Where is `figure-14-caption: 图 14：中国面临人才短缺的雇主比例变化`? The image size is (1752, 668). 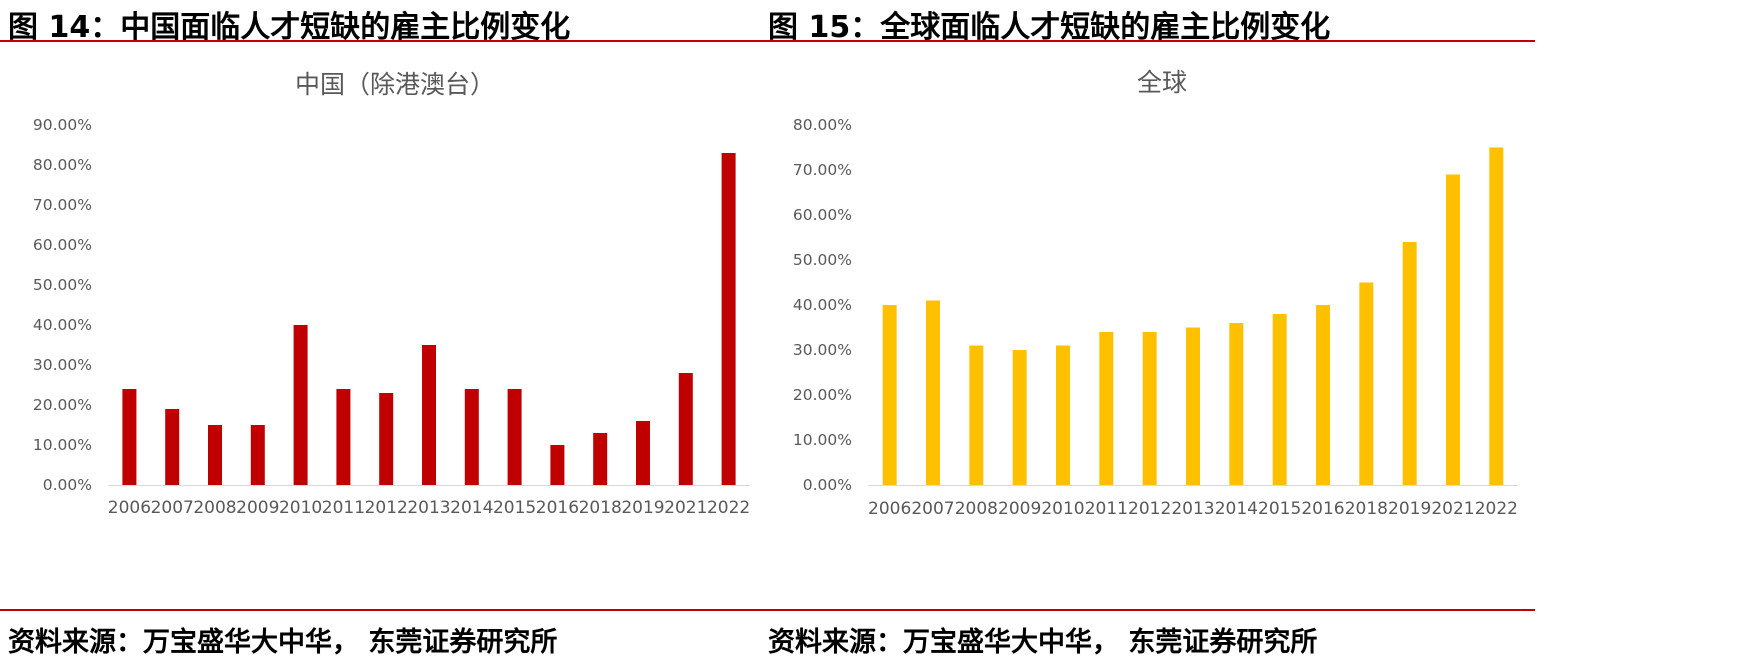
figure-14-caption: 图 14：中国面临人才短缺的雇主比例变化 is located at coordinates (289, 27).